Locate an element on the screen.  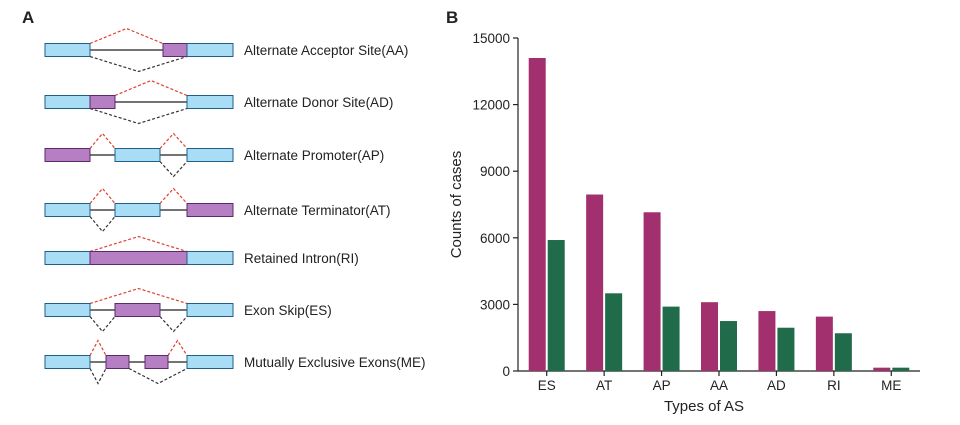
y-tick-label: 12000 is located at coordinates (491, 105).